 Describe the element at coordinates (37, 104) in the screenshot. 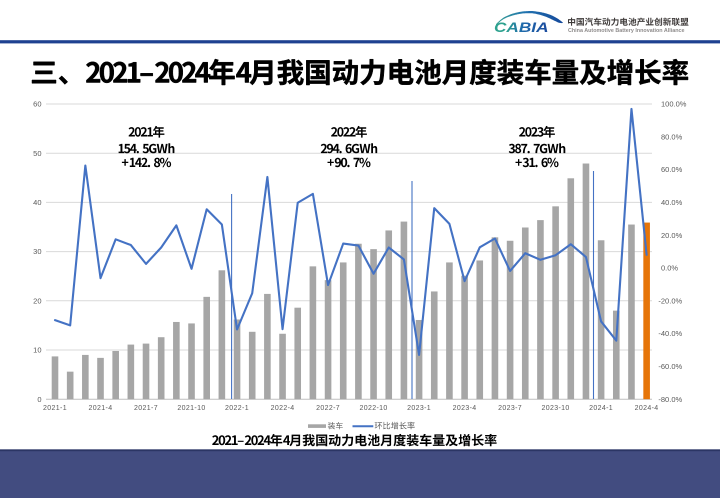

I see `svg-text: 60` at that location.